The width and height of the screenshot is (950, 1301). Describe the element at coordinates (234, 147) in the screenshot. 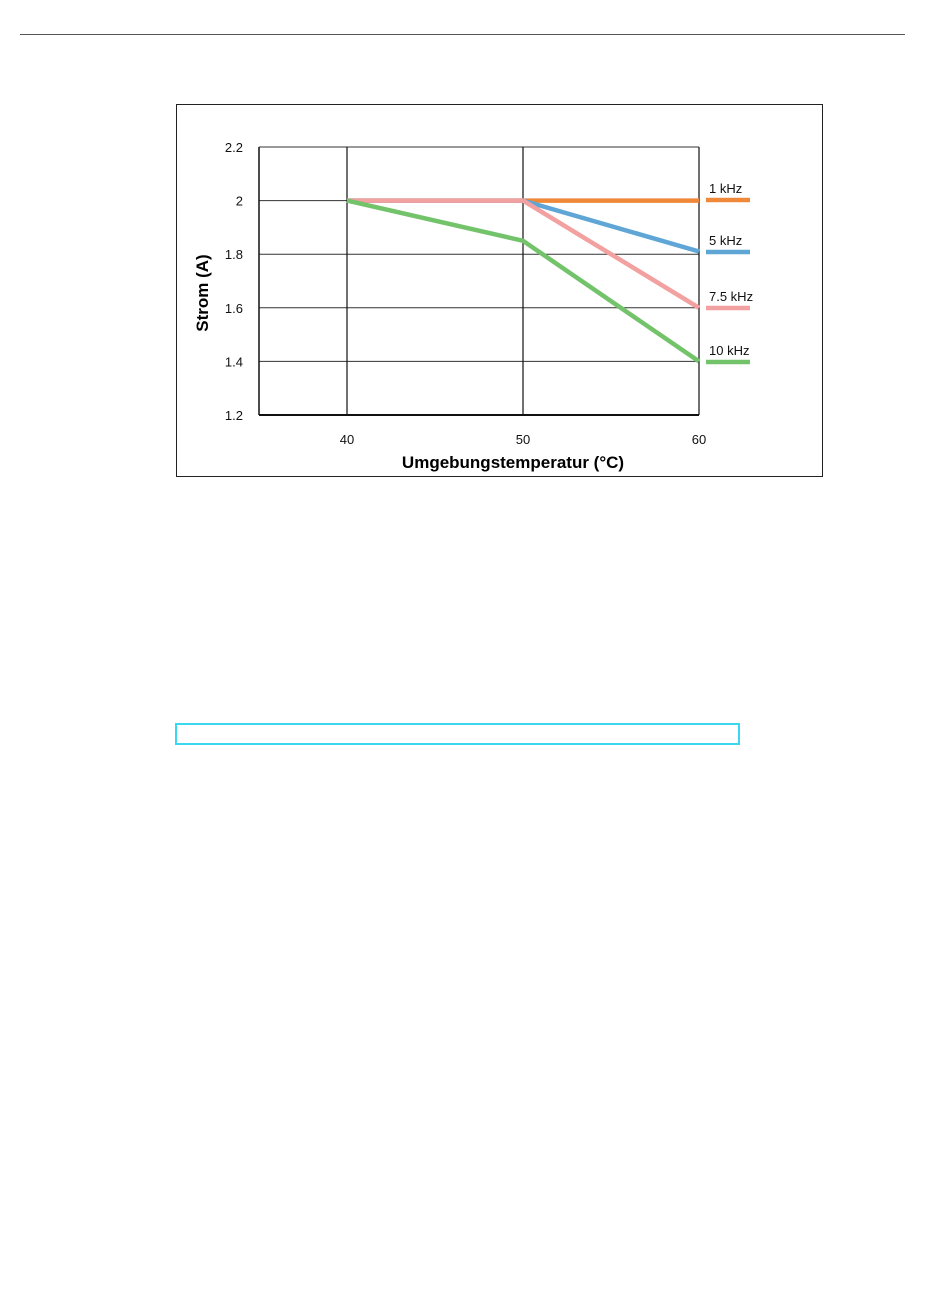

I see `y-tick-label: 2.2` at that location.